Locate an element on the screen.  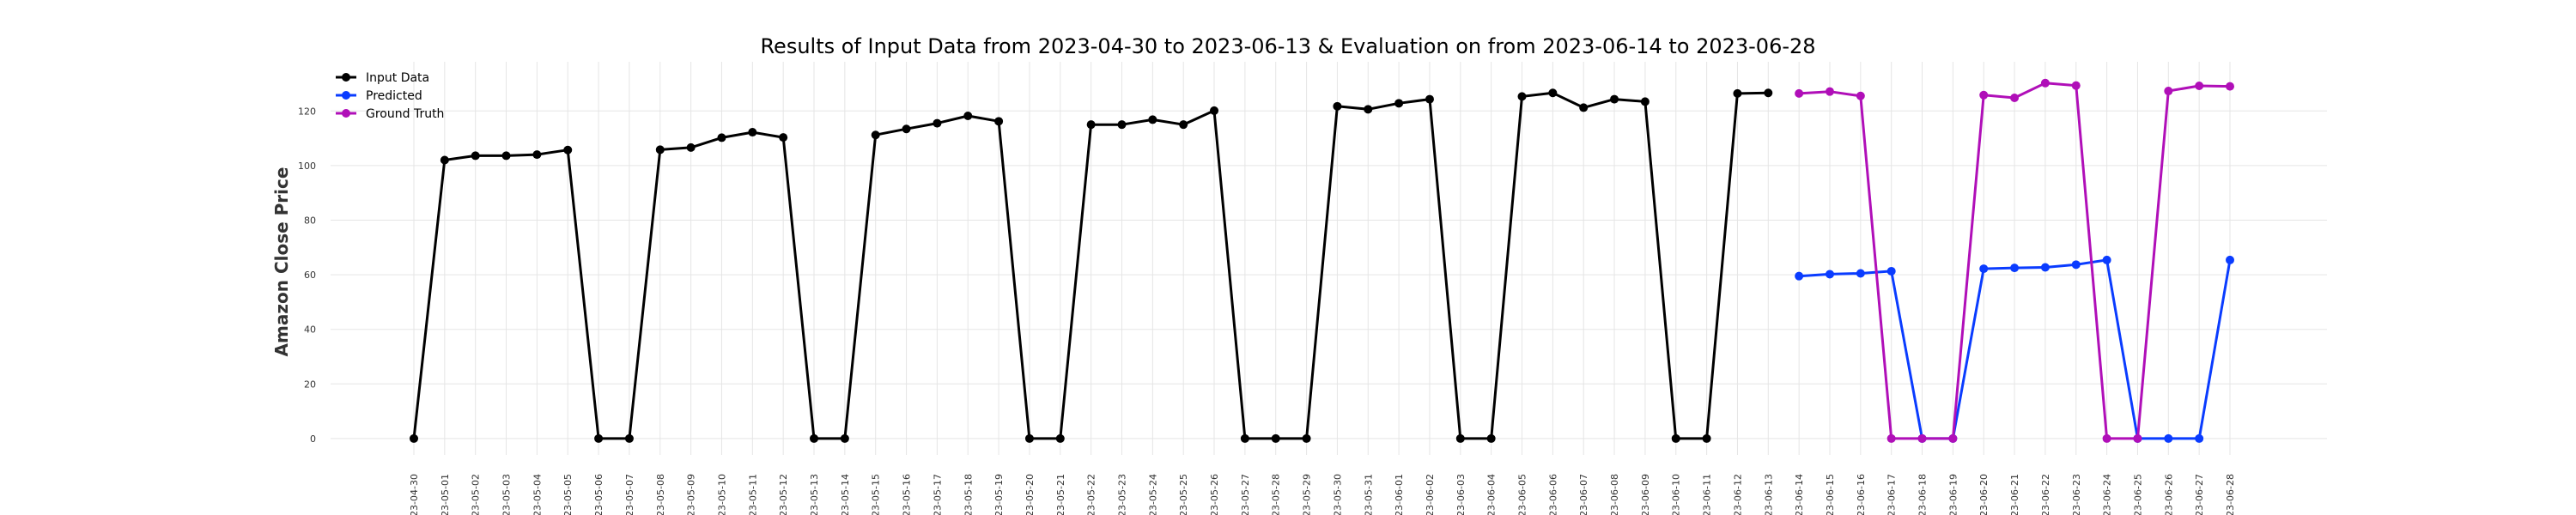
x-tick-label: -23-06-10 is located at coordinates (1676, 494).